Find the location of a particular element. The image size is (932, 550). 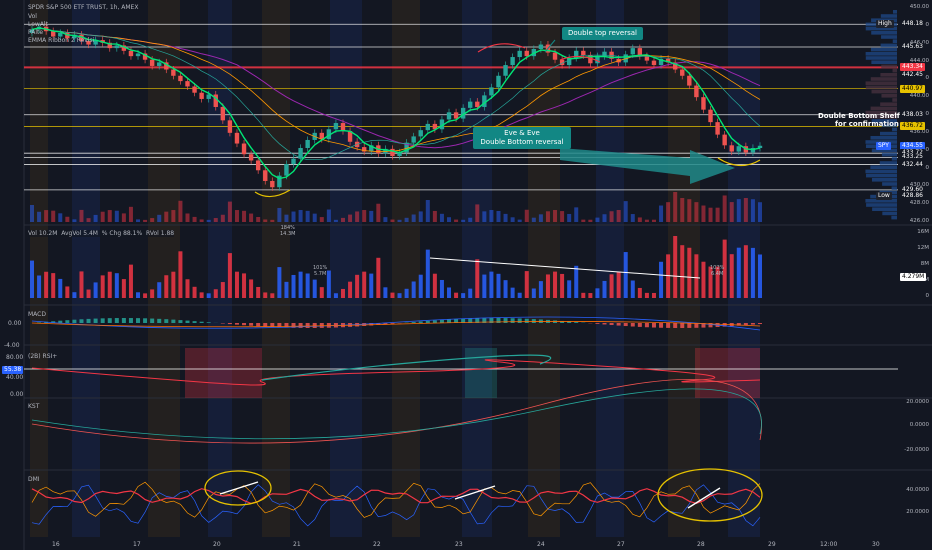

price-tag: 443.34 is located at coordinates (912, 67).